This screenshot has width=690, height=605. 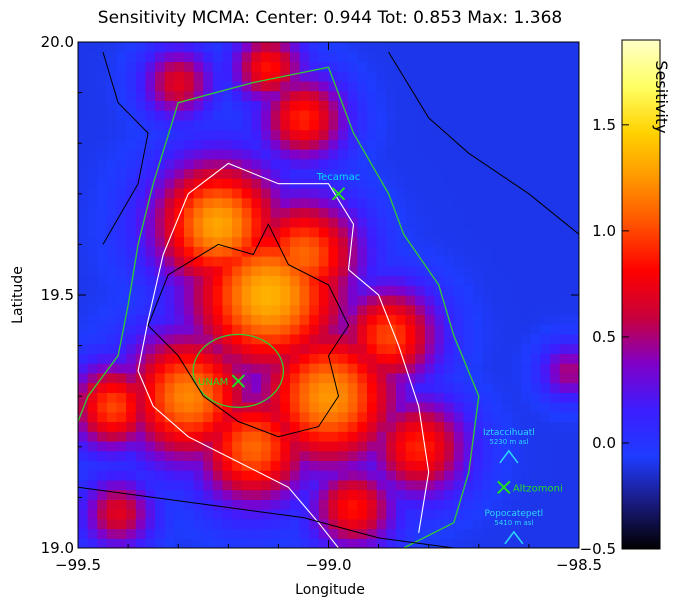 What do you see at coordinates (513, 523) in the screenshot?
I see `volcano-elevation: 5410 m asl` at bounding box center [513, 523].